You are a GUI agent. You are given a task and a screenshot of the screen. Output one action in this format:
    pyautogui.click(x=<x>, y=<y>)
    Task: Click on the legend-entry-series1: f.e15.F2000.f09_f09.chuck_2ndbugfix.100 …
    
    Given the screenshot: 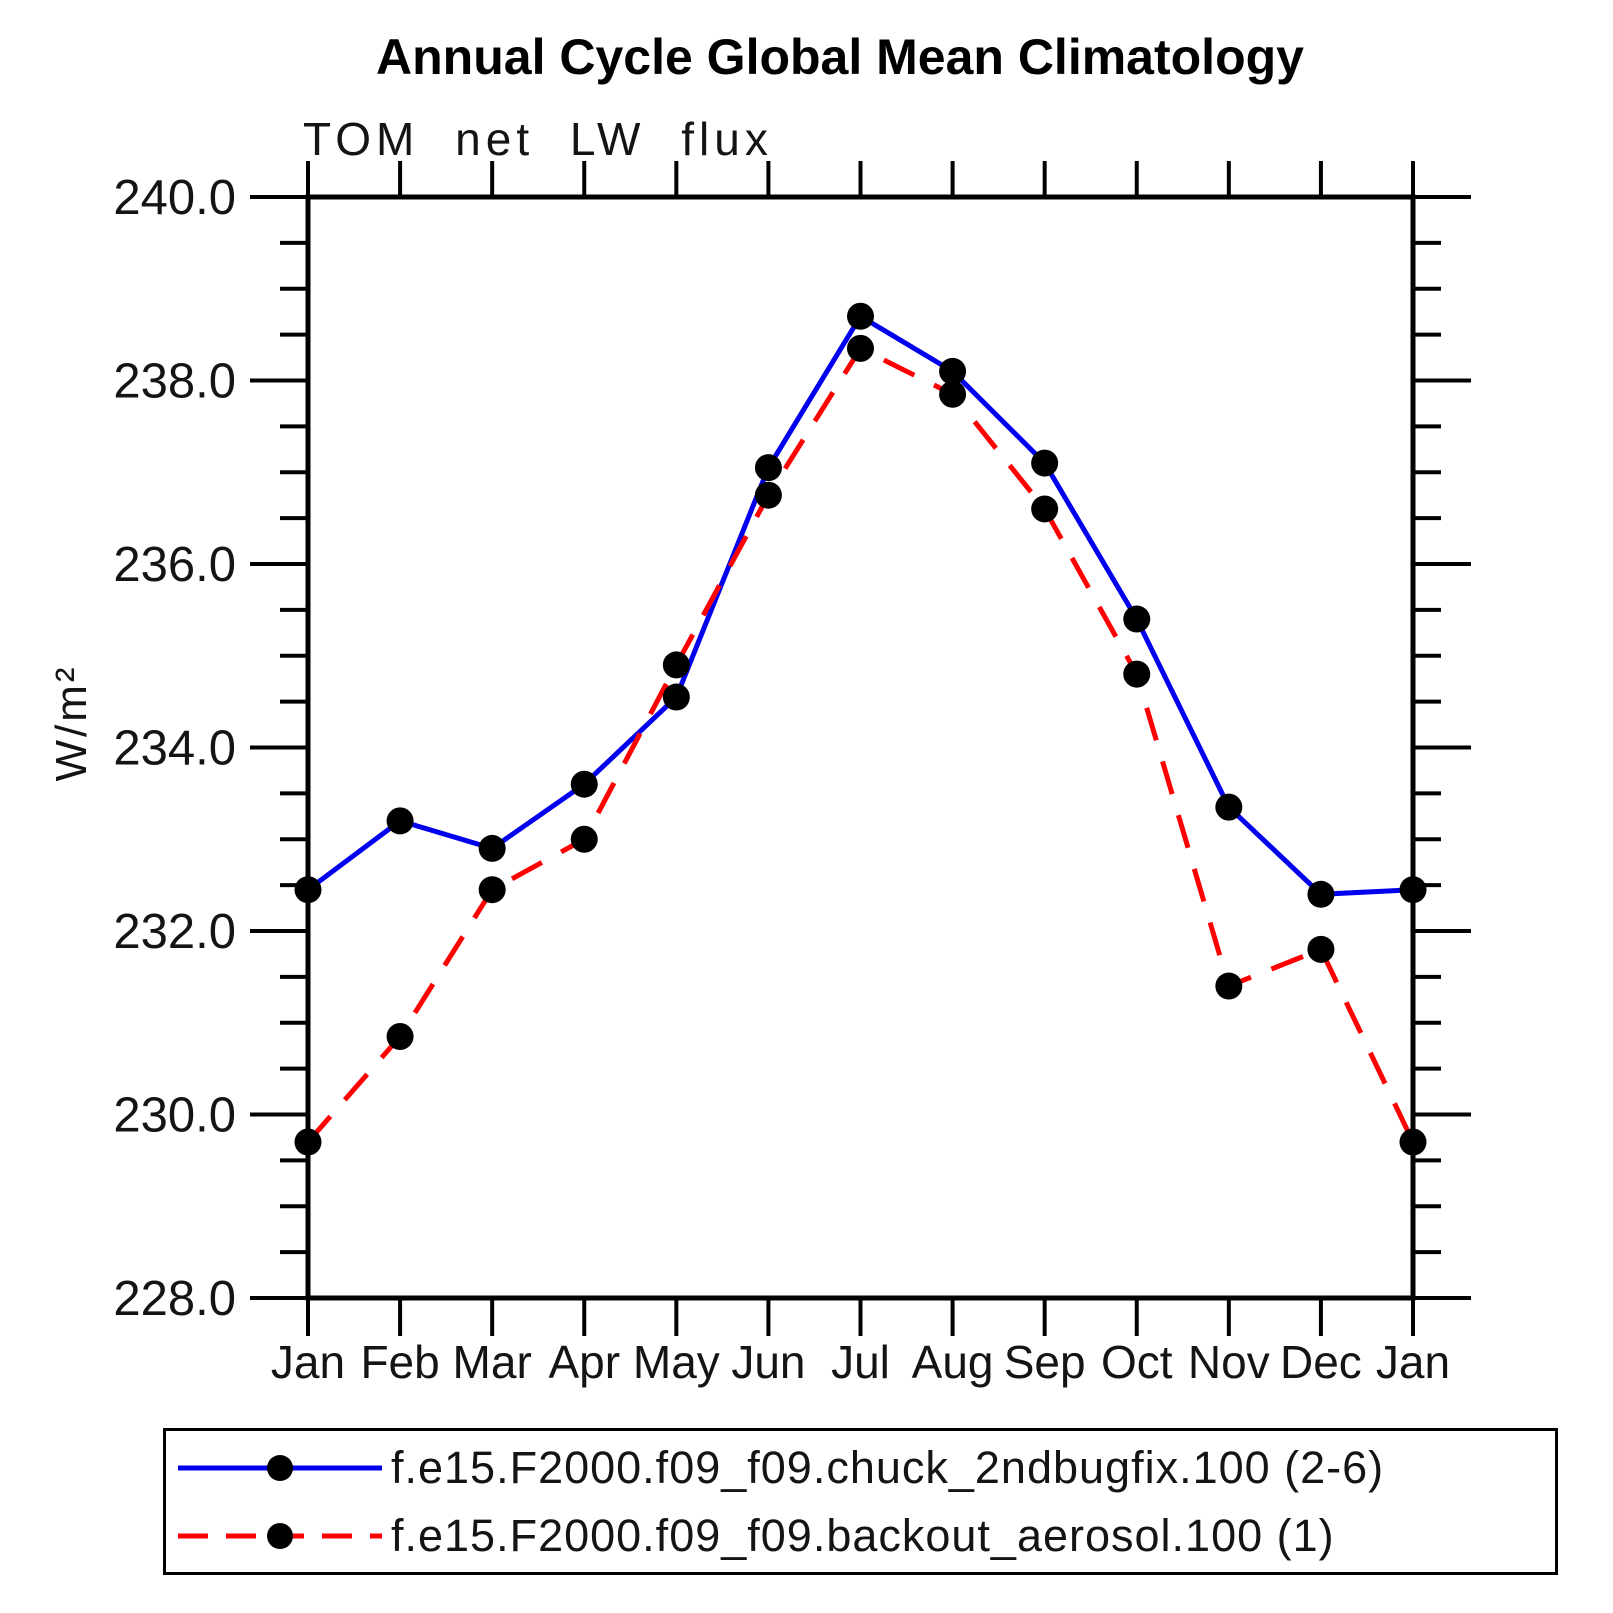 What is the action you would take?
    pyautogui.click(x=865, y=1468)
    